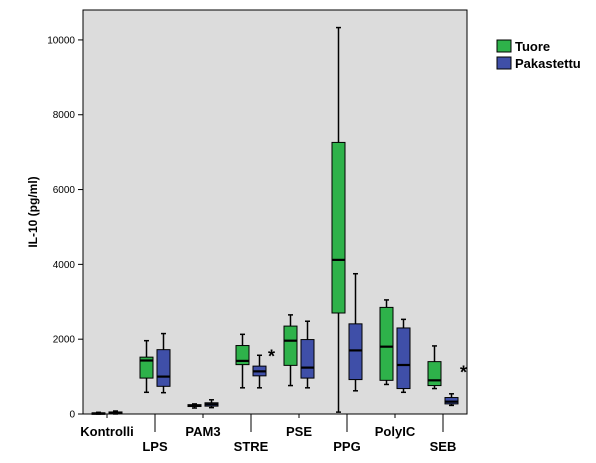 This screenshot has height=463, width=596. Describe the element at coordinates (548, 63) in the screenshot. I see `legend-label: Pakastettu` at that location.